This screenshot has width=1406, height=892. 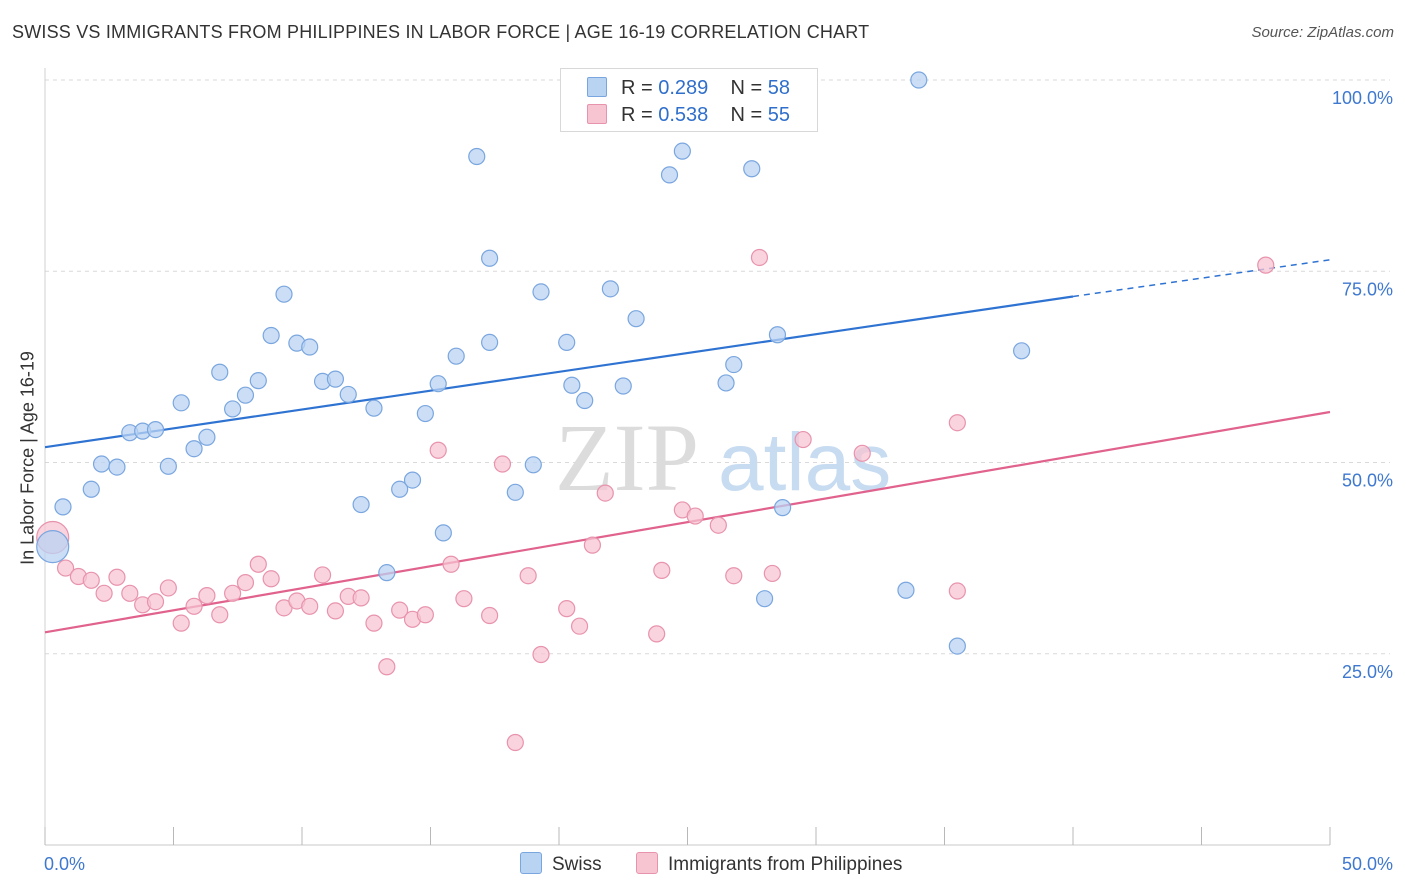 What do you see at coordinates (683, 88) in the screenshot?
I see `swiss-r-value: 0.289` at bounding box center [683, 88].